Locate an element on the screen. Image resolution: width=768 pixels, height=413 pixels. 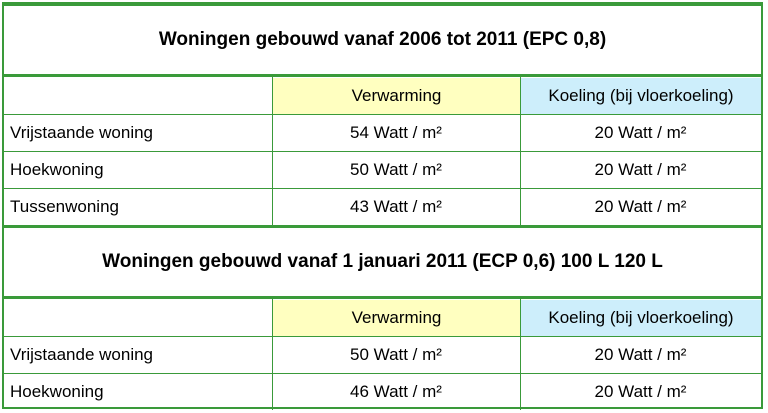
row-label: Tussenwoning is located at coordinates (64, 206).